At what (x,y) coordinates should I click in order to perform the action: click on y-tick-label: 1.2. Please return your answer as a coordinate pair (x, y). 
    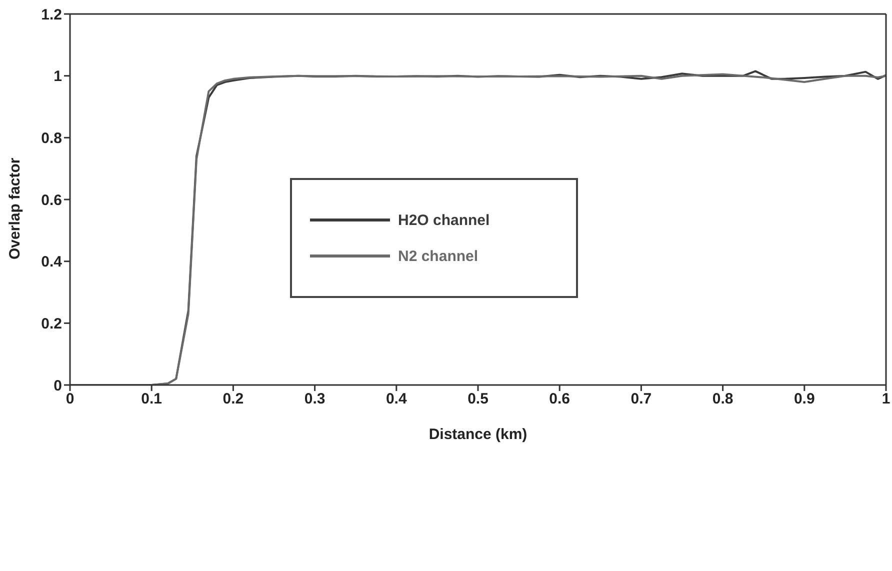
    Looking at the image, I should click on (51, 15).